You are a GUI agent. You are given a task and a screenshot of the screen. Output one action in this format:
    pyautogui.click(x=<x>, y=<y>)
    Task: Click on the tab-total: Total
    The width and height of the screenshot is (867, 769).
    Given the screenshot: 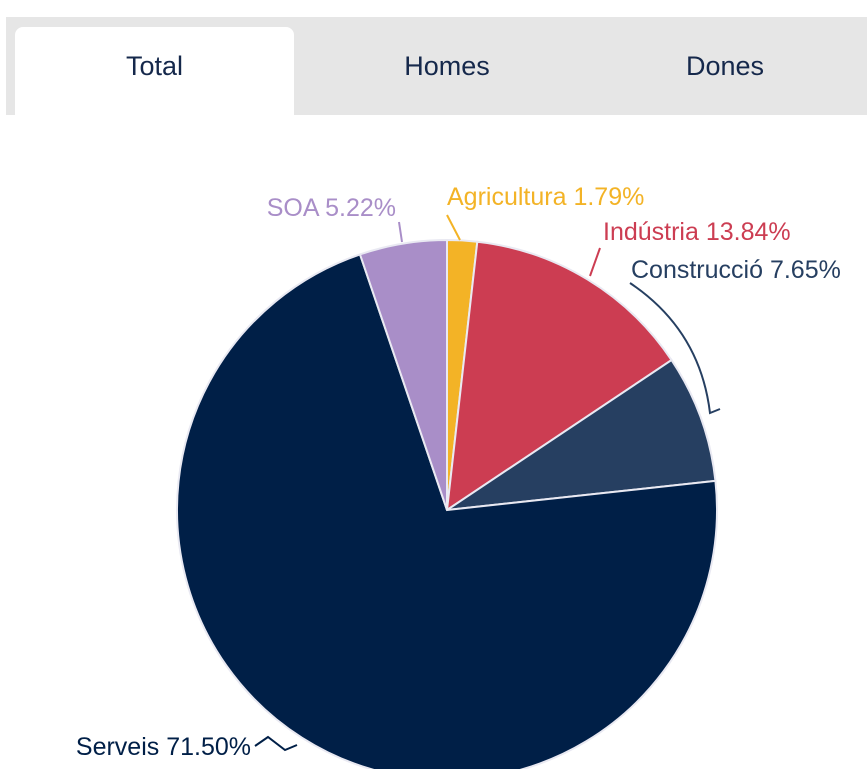 What is the action you would take?
    pyautogui.click(x=154, y=71)
    